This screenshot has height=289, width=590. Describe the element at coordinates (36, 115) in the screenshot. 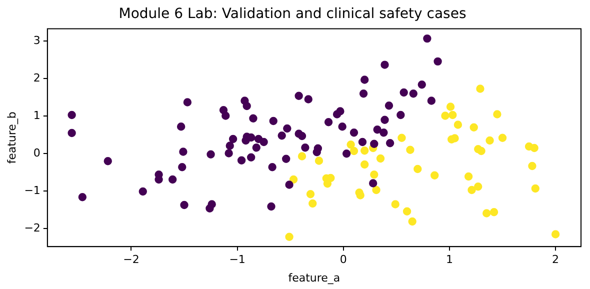

I see `y-tick-label: 1` at that location.